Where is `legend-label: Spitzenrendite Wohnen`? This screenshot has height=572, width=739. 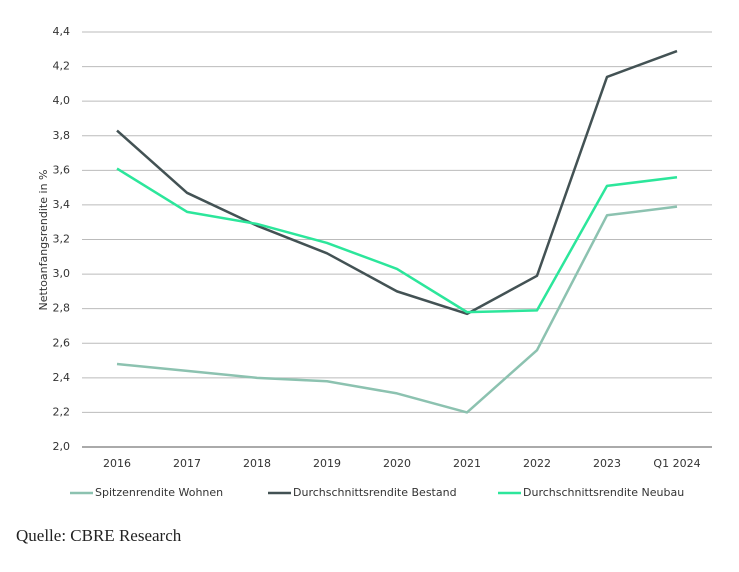 legend-label: Spitzenrendite Wohnen is located at coordinates (159, 492).